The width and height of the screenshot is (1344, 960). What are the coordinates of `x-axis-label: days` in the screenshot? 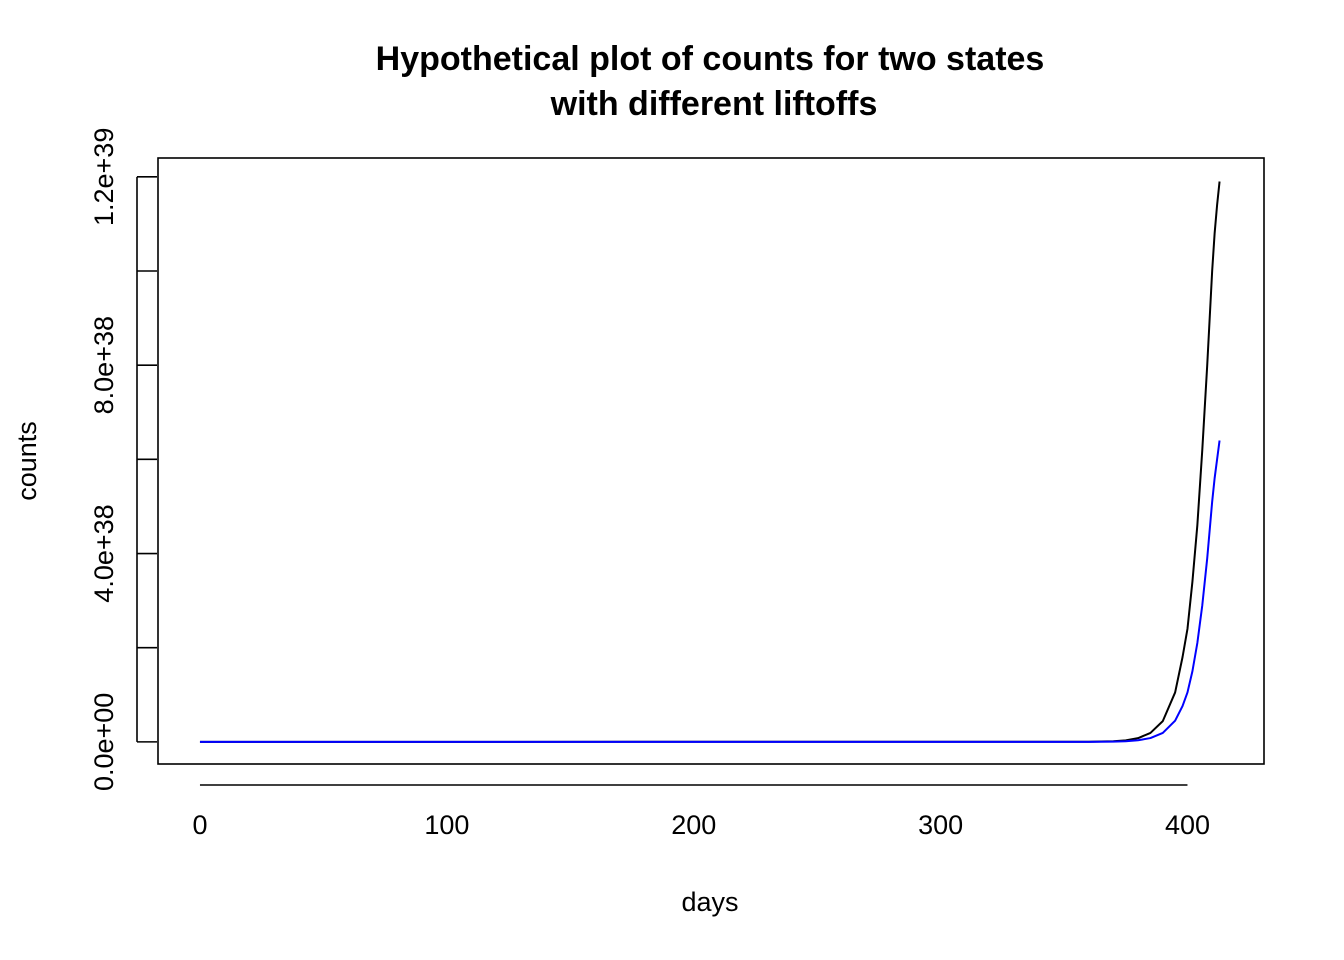 It's located at (709, 902).